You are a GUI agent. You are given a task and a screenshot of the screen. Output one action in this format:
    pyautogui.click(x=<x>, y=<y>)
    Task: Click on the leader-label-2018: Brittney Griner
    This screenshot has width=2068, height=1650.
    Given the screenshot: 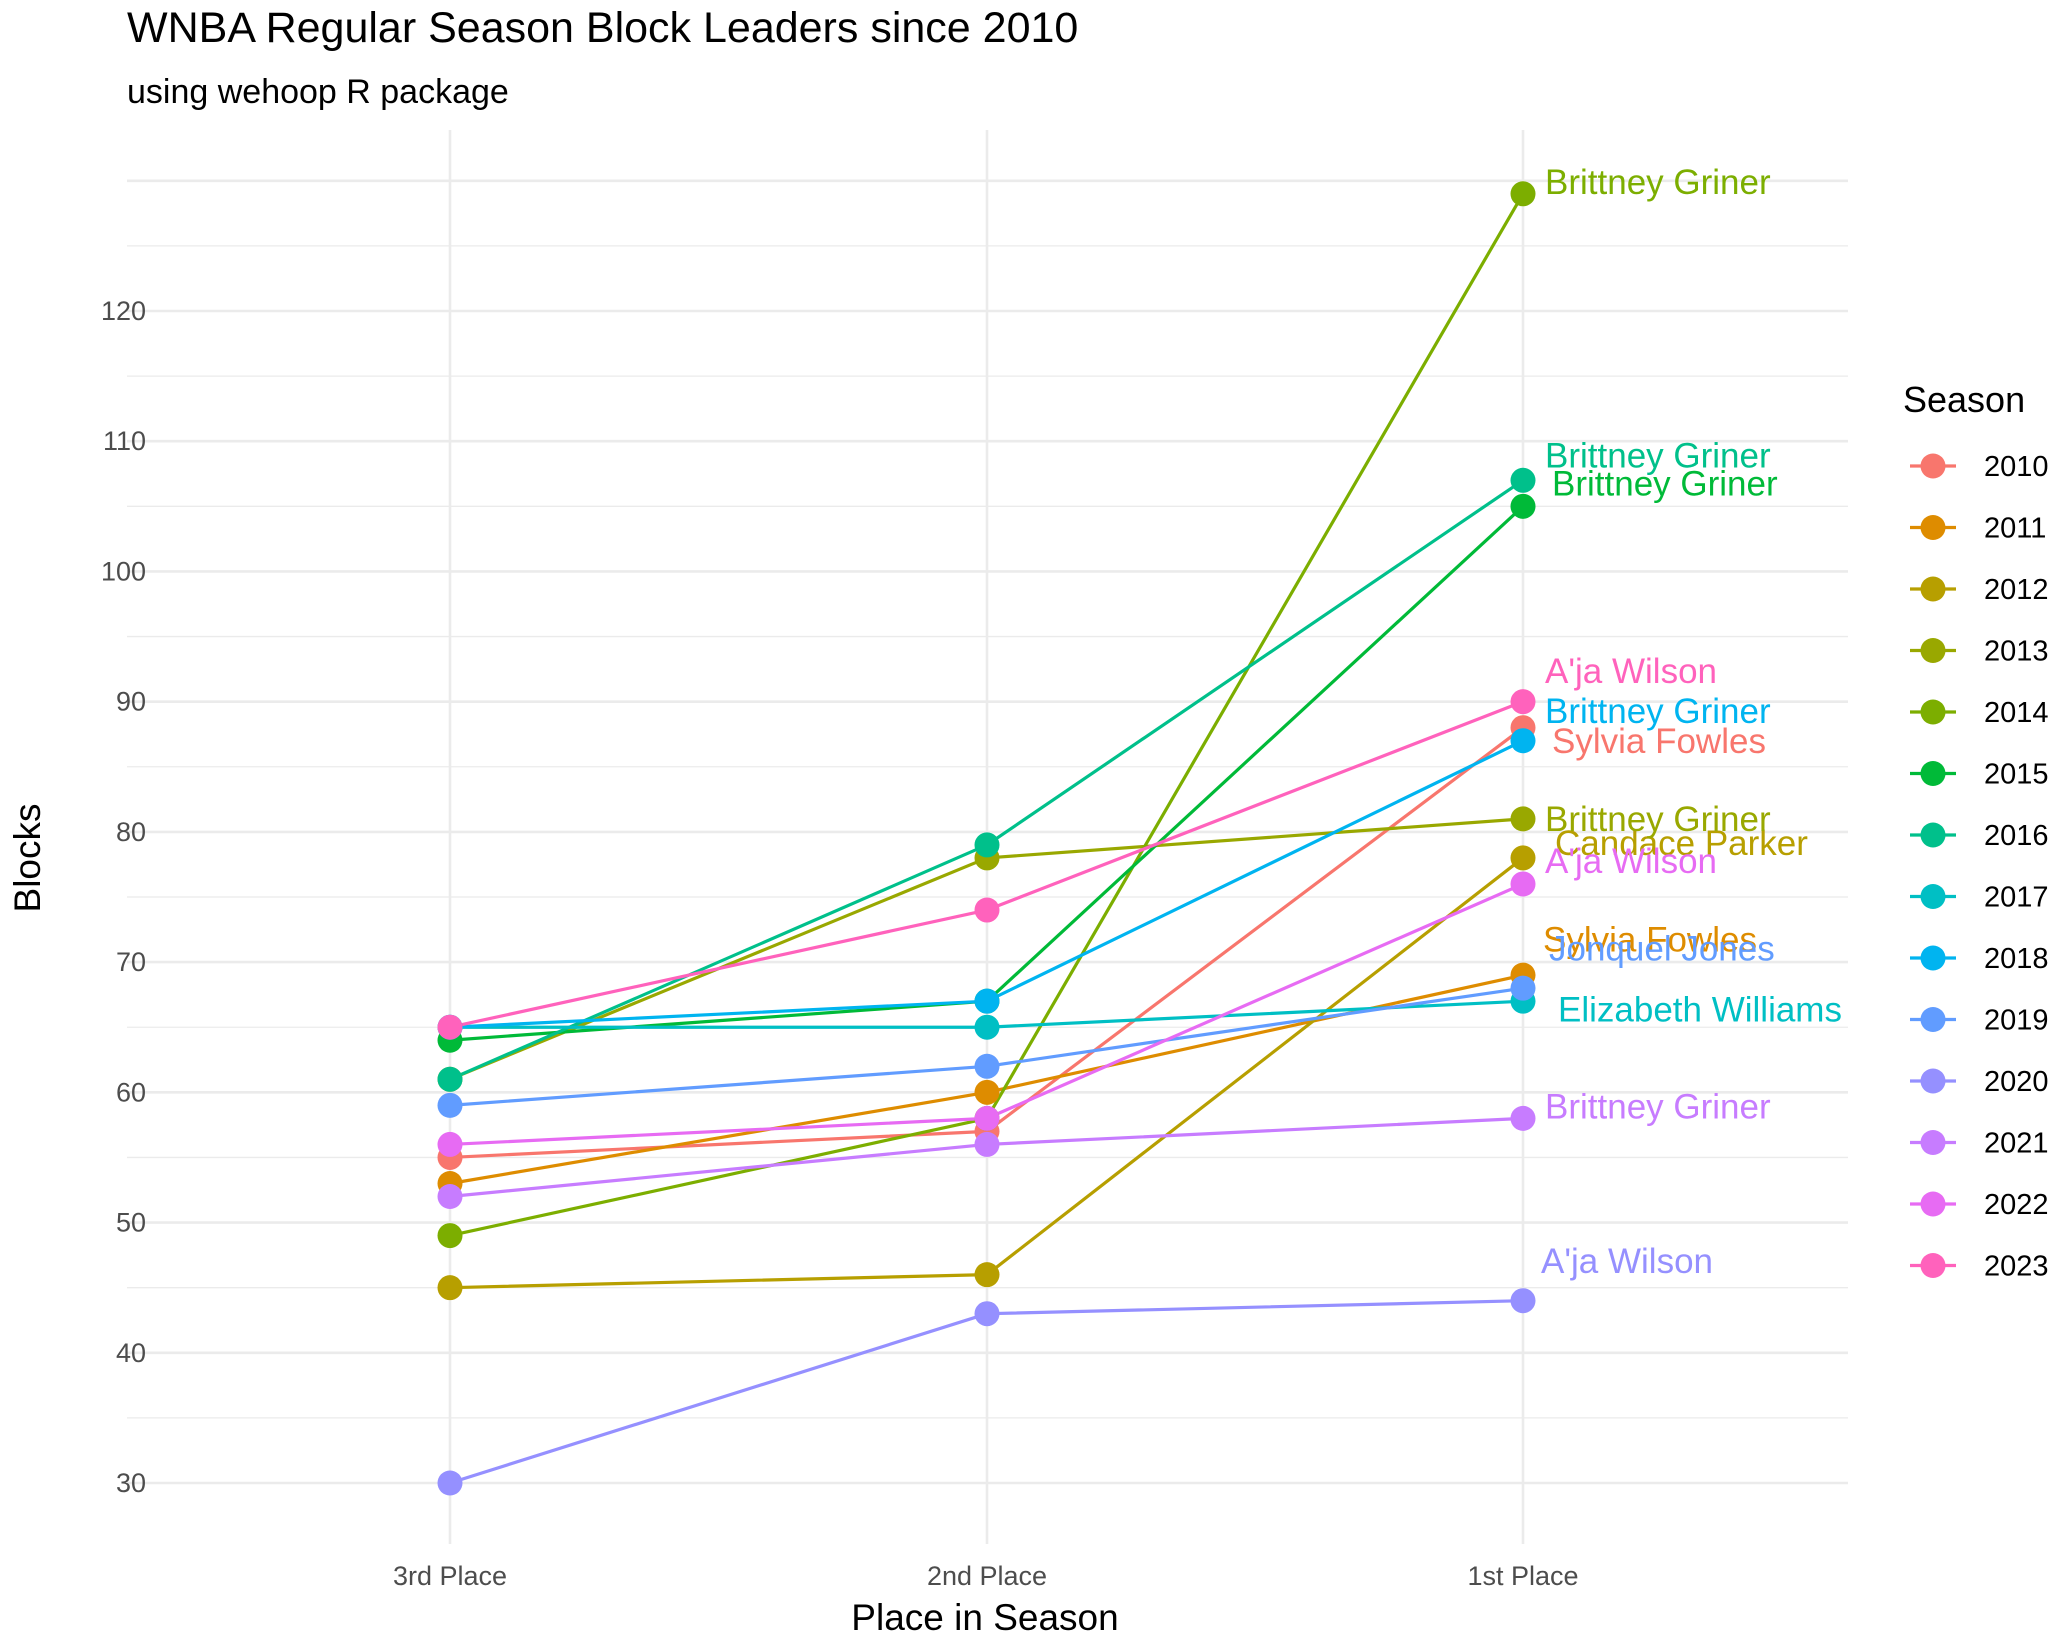 What is the action you would take?
    pyautogui.click(x=1658, y=711)
    